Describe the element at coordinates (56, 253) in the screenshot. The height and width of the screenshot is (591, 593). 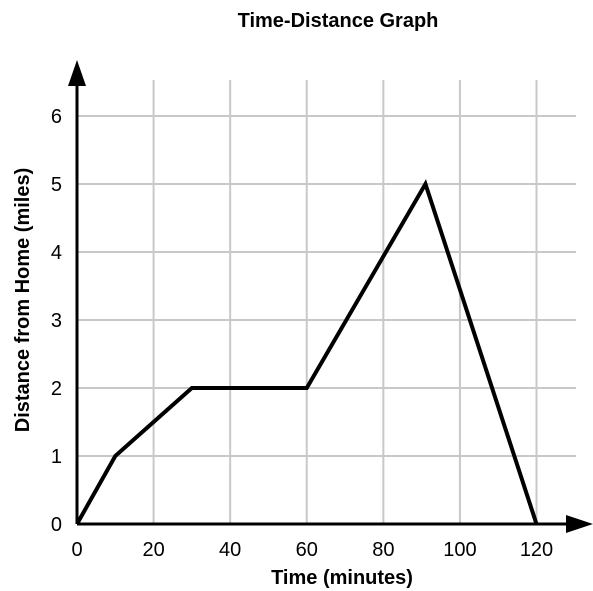
I see `y-tick-label: 4` at that location.